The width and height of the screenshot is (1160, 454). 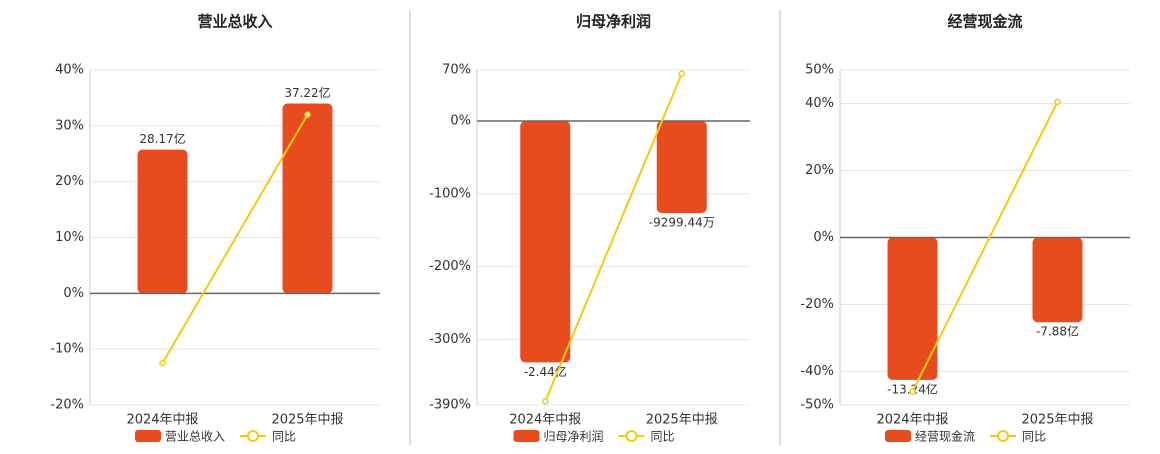 I want to click on y-tick-label: -200%, so click(x=450, y=266).